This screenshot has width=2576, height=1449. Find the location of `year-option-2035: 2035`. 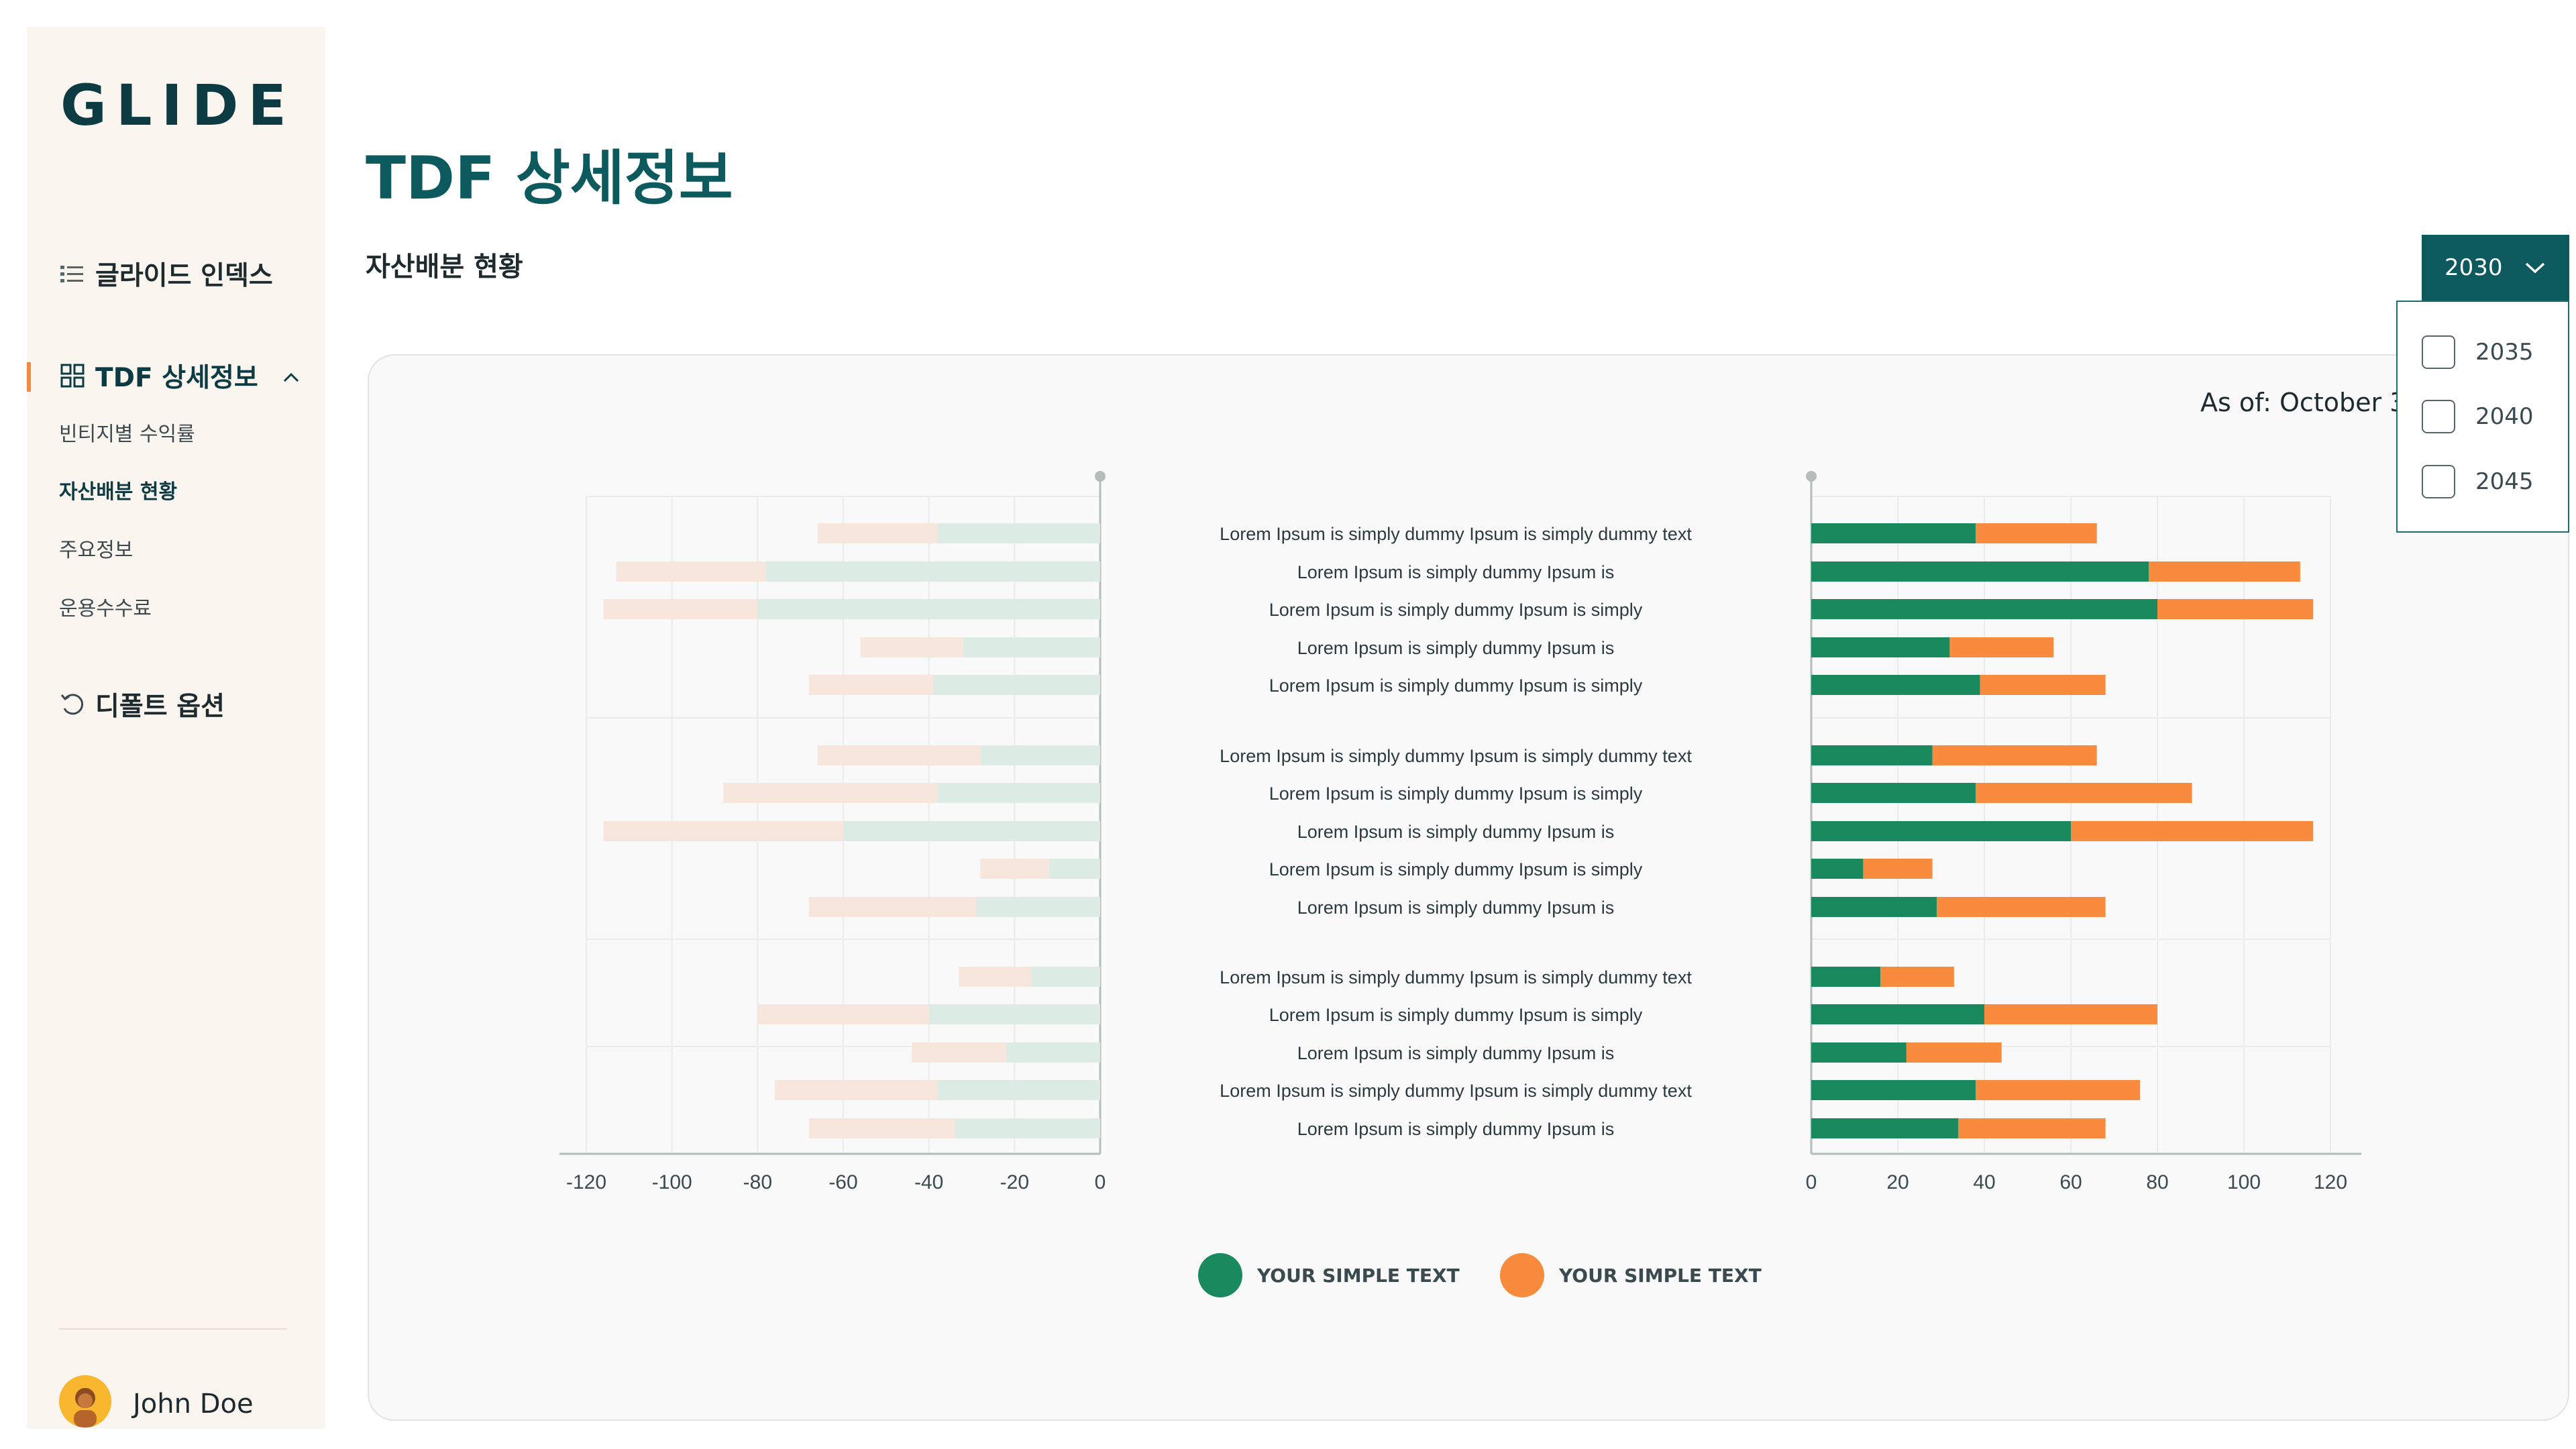

year-option-2035: 2035 is located at coordinates (2478, 352).